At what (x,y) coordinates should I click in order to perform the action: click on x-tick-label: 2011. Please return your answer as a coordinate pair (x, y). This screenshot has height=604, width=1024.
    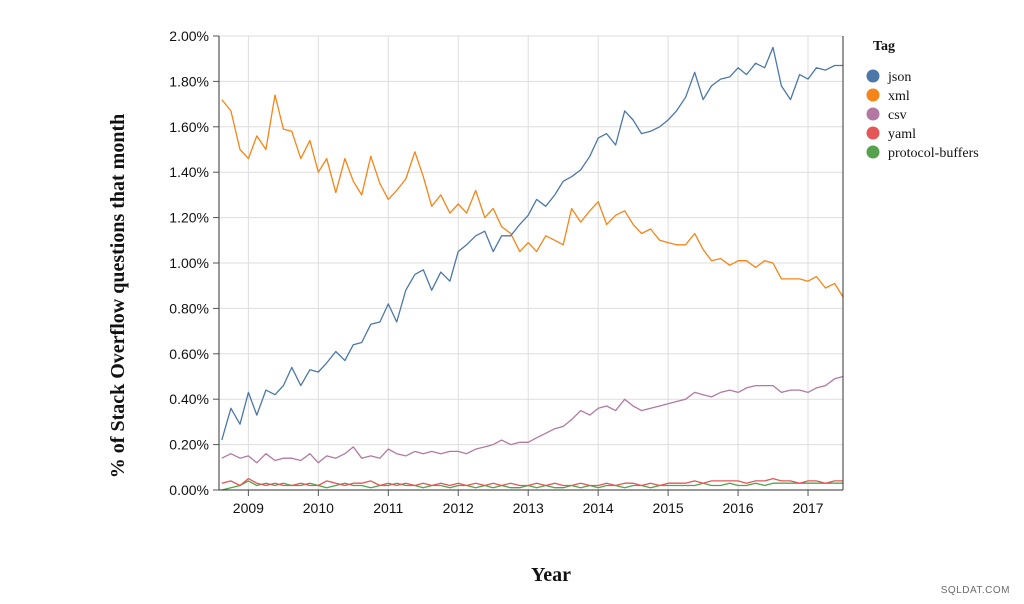
    Looking at the image, I should click on (388, 508).